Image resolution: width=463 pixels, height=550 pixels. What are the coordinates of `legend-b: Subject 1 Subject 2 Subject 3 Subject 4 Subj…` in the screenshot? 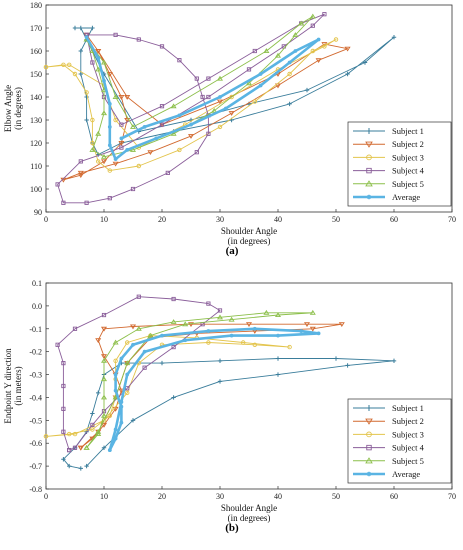 It's located at (399, 441).